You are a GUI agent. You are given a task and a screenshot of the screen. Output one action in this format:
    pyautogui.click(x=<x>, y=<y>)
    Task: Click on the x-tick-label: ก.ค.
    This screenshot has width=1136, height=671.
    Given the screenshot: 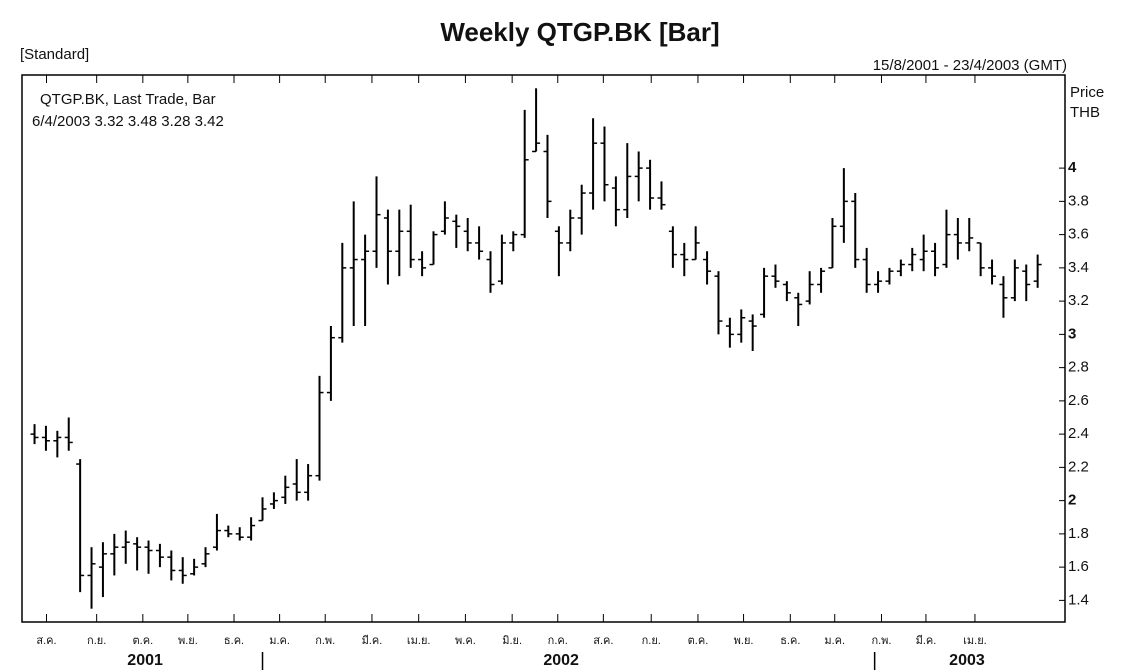 What is the action you would take?
    pyautogui.click(x=558, y=641)
    